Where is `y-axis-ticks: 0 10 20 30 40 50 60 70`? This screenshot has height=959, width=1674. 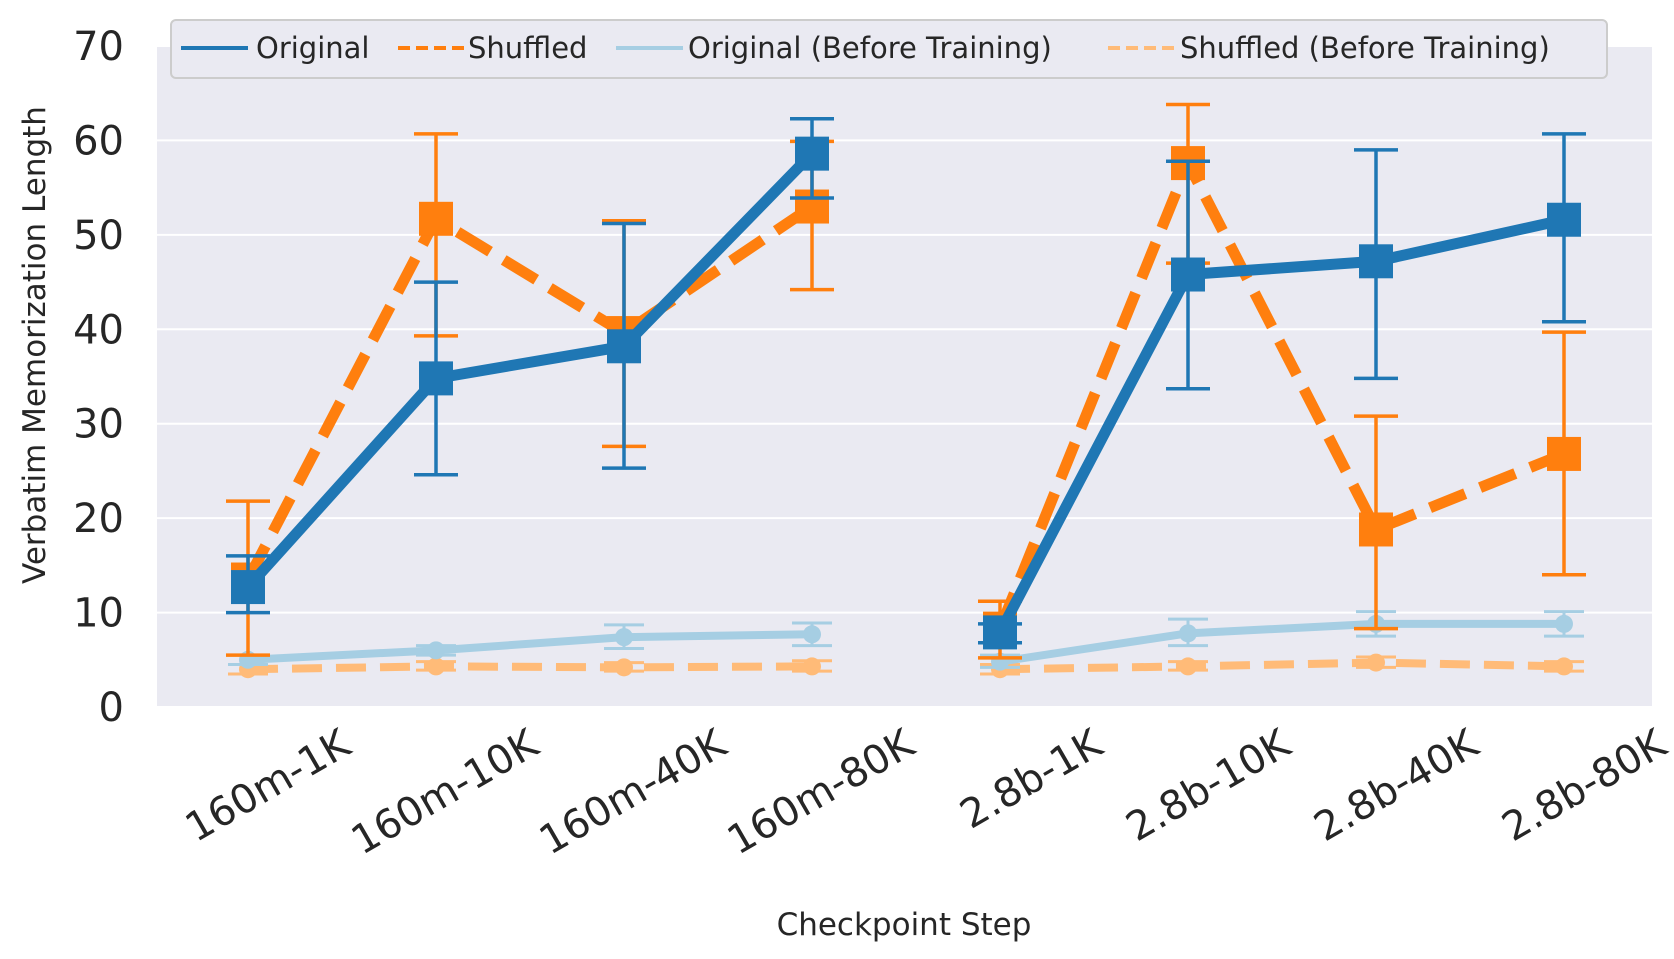 y-axis-ticks: 0 10 20 30 40 50 60 70 is located at coordinates (98, 377).